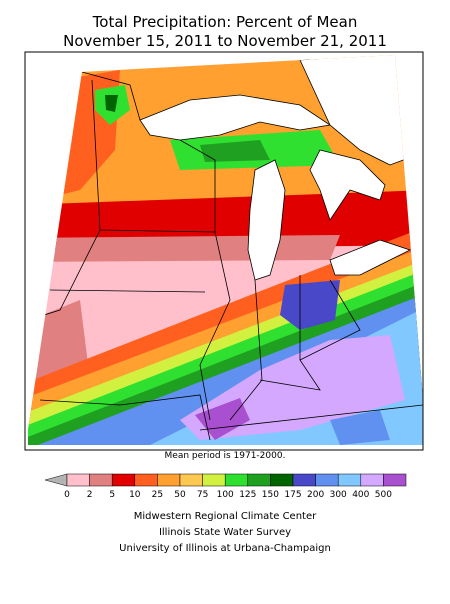 Image resolution: width=450 pixels, height=604 pixels. Describe the element at coordinates (247, 495) in the screenshot. I see `legend-label: 125` at that location.